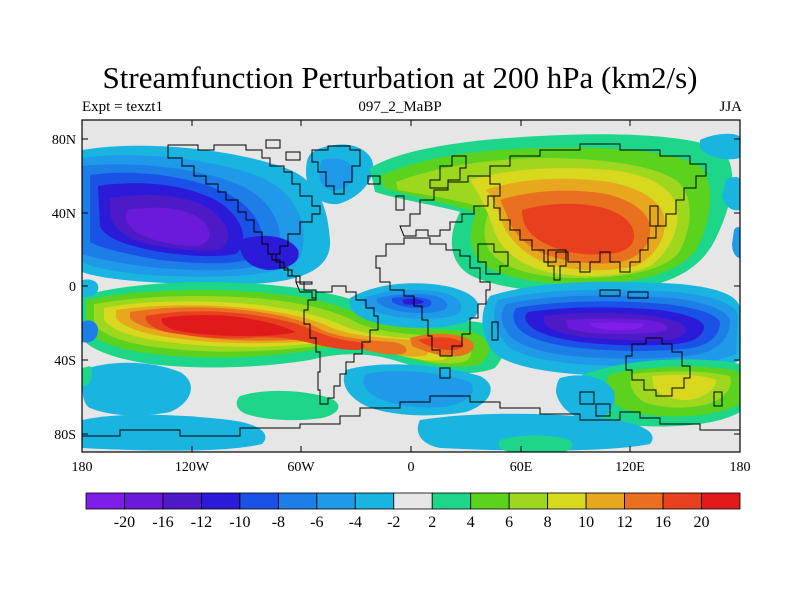  Describe the element at coordinates (630, 467) in the screenshot. I see `lon-label-120e: 120E` at that location.